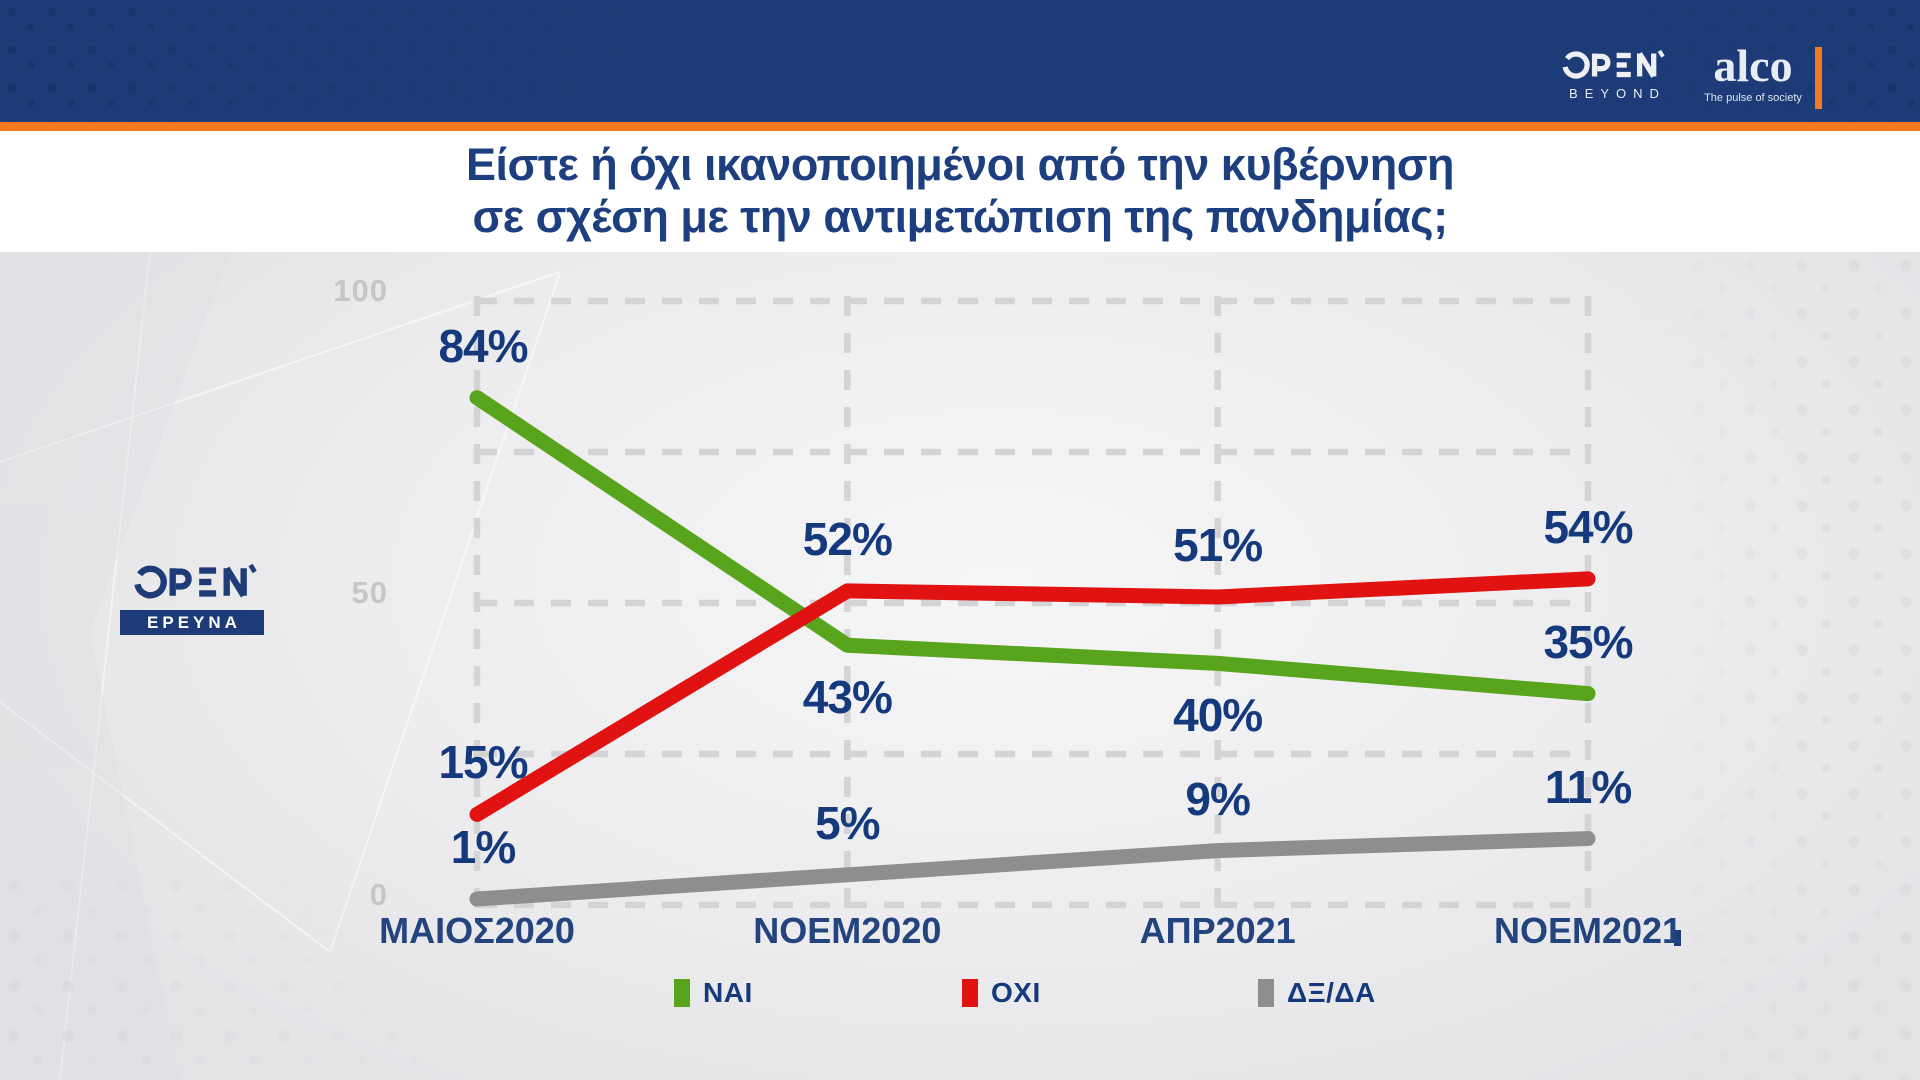 This screenshot has width=1920, height=1080. What do you see at coordinates (215, 975) in the screenshot?
I see `dot-mosaic-bottom-left` at bounding box center [215, 975].